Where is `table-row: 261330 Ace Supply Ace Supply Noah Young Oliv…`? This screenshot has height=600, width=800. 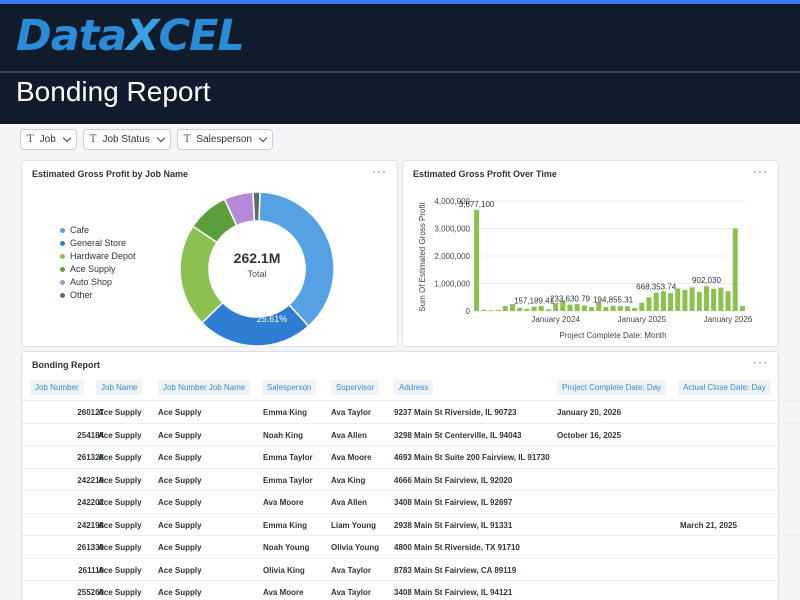 table-row: 261330 Ace Supply Ace Supply Noah Young Oliv… is located at coordinates (411, 546).